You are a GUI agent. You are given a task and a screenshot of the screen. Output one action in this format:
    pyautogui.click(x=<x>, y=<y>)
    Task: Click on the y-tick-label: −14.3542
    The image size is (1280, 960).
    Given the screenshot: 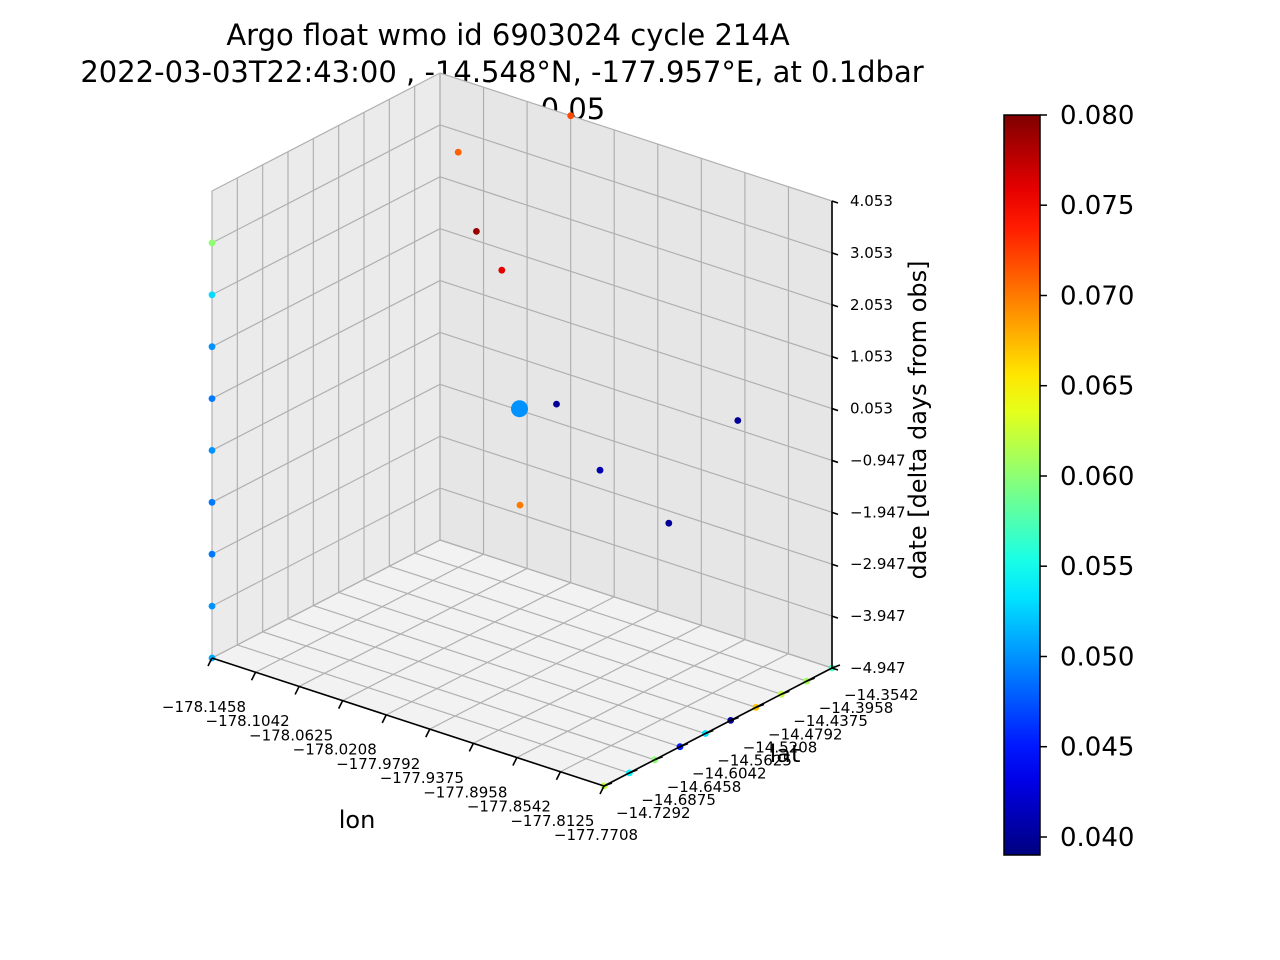 What is the action you would take?
    pyautogui.click(x=881, y=695)
    